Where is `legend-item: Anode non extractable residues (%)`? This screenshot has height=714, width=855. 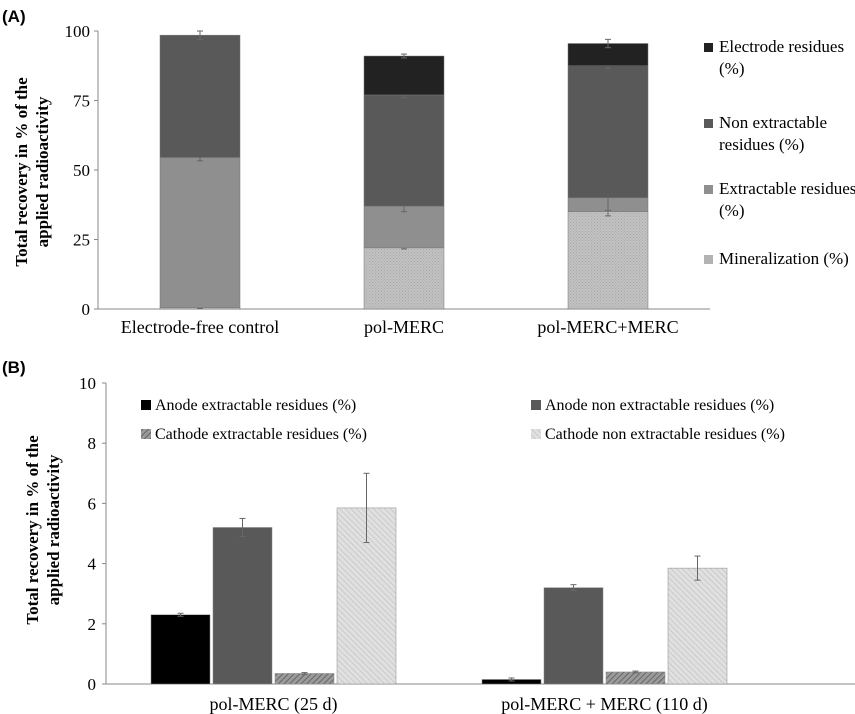
legend-item: Anode non extractable residues (%) is located at coordinates (652, 405).